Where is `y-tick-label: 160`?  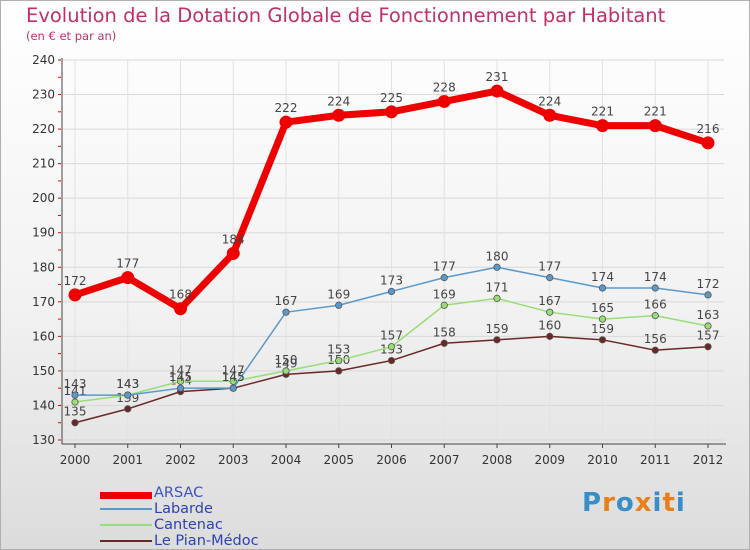 y-tick-label: 160 is located at coordinates (43, 336).